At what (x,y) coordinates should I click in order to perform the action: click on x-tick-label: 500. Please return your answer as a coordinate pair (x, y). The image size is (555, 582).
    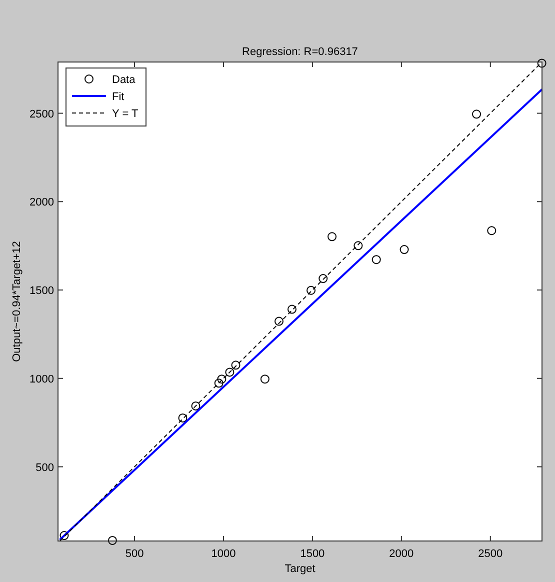
    Looking at the image, I should click on (134, 554).